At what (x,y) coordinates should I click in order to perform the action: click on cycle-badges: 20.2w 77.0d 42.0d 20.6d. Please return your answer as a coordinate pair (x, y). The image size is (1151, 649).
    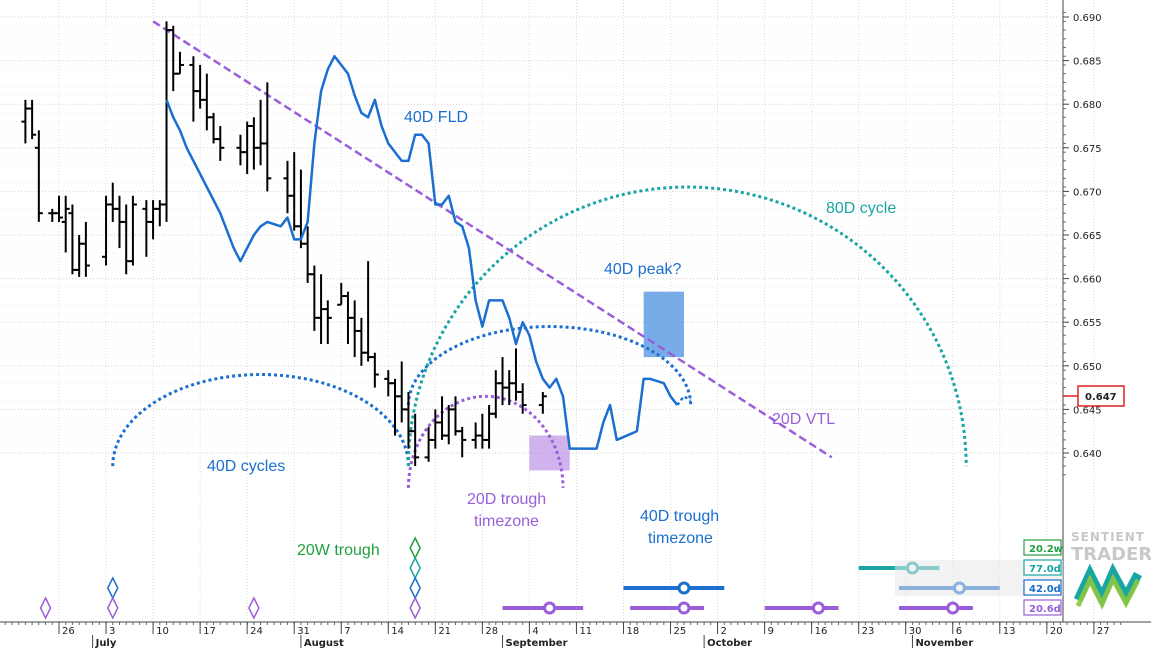
    Looking at the image, I should click on (1043, 577).